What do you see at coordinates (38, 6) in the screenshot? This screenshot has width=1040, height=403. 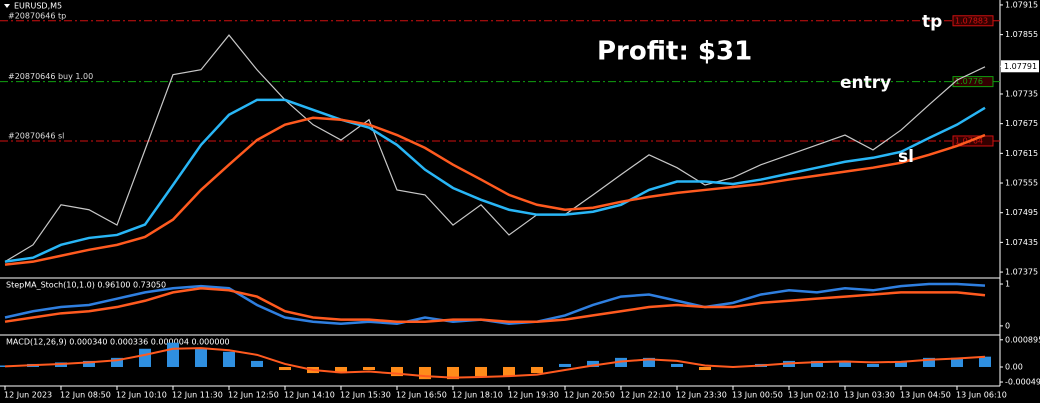 I see `symbol-label: EURUSD,M5` at bounding box center [38, 6].